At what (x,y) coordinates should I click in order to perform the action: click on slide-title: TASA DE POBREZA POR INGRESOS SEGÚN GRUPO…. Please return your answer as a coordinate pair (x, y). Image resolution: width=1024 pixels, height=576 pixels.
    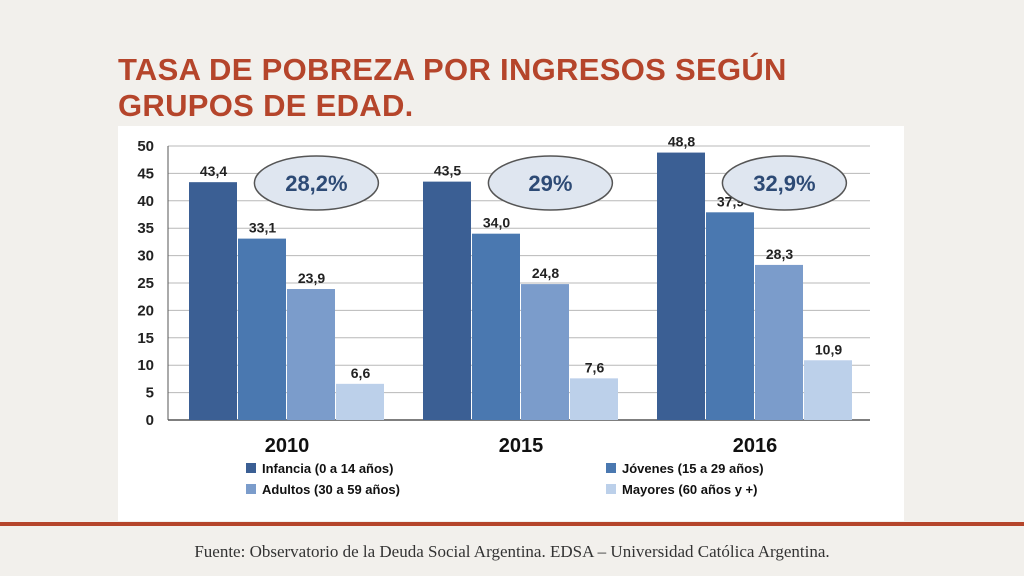
    Looking at the image, I should click on (452, 87).